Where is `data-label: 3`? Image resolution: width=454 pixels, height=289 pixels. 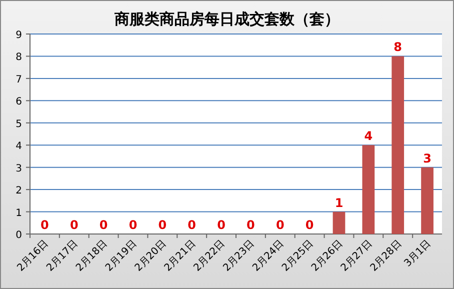
data-label: 3 is located at coordinates (427, 158).